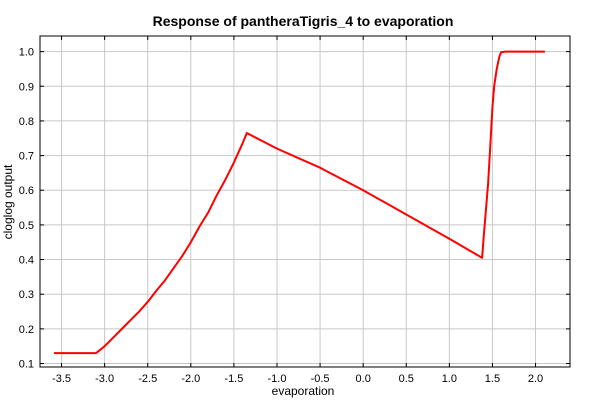 The height and width of the screenshot is (400, 600). Describe the element at coordinates (406, 379) in the screenshot. I see `x-tick-label: 0.5` at that location.